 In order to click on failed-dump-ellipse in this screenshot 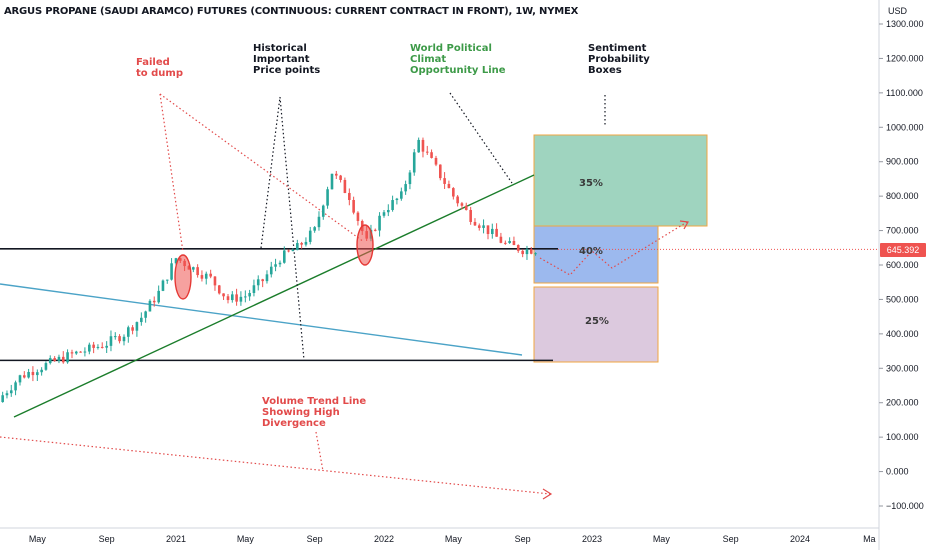, I will do `click(183, 277)`.